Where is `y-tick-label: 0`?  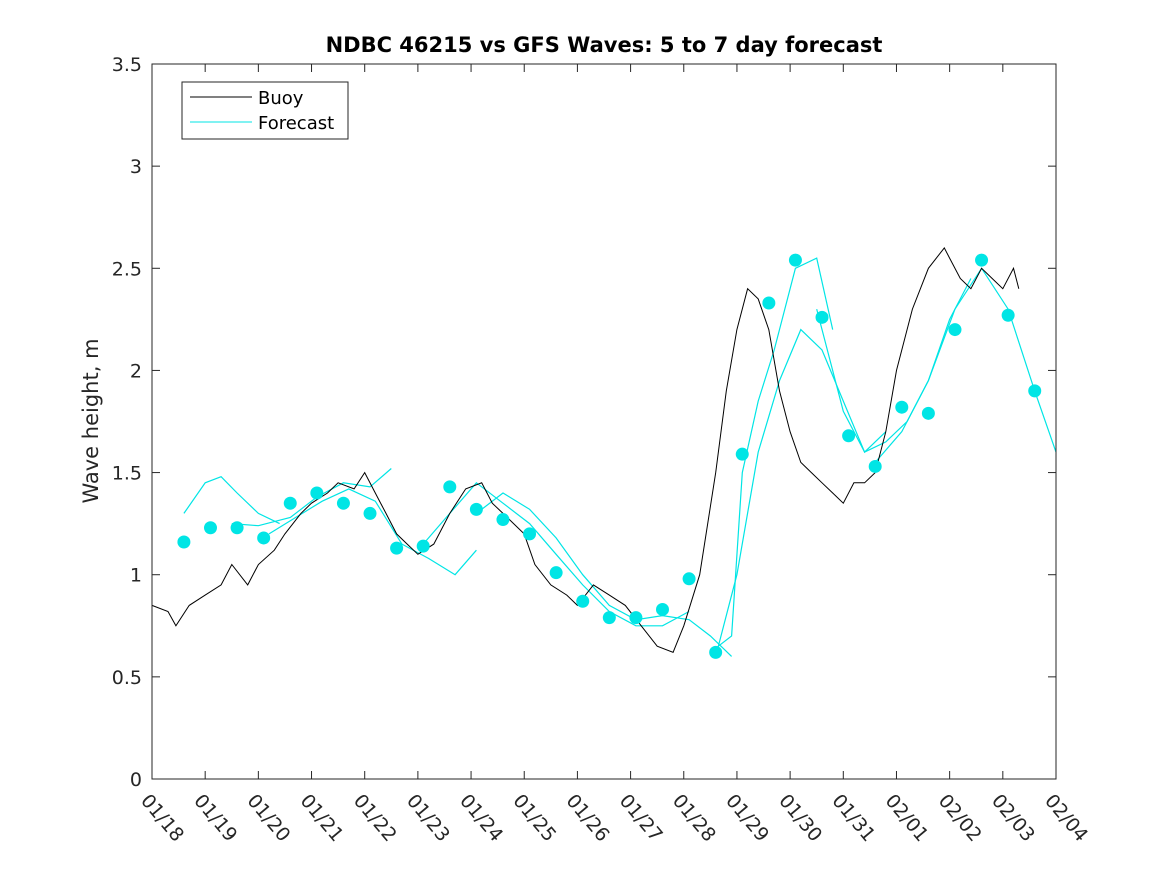
y-tick-label: 0 is located at coordinates (136, 780).